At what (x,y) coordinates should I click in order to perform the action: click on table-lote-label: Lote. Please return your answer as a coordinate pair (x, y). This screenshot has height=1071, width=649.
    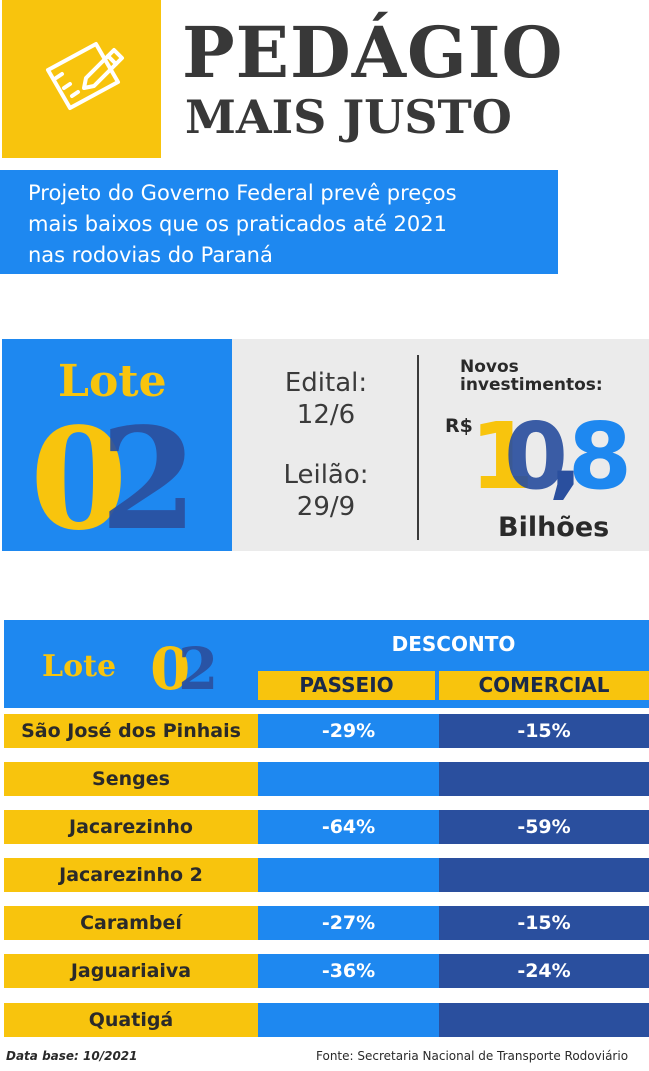
    Looking at the image, I should click on (79, 666).